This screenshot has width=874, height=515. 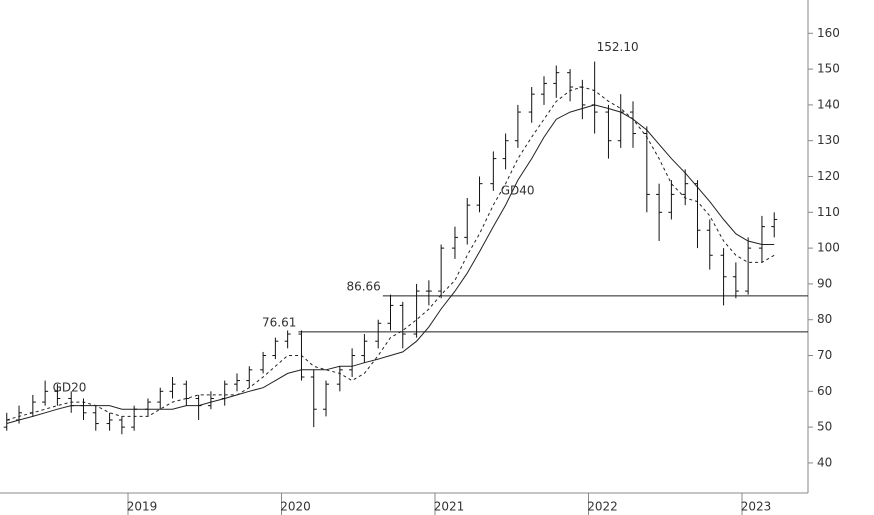 What do you see at coordinates (824, 391) in the screenshot?
I see `y-tick-label: 60` at bounding box center [824, 391].